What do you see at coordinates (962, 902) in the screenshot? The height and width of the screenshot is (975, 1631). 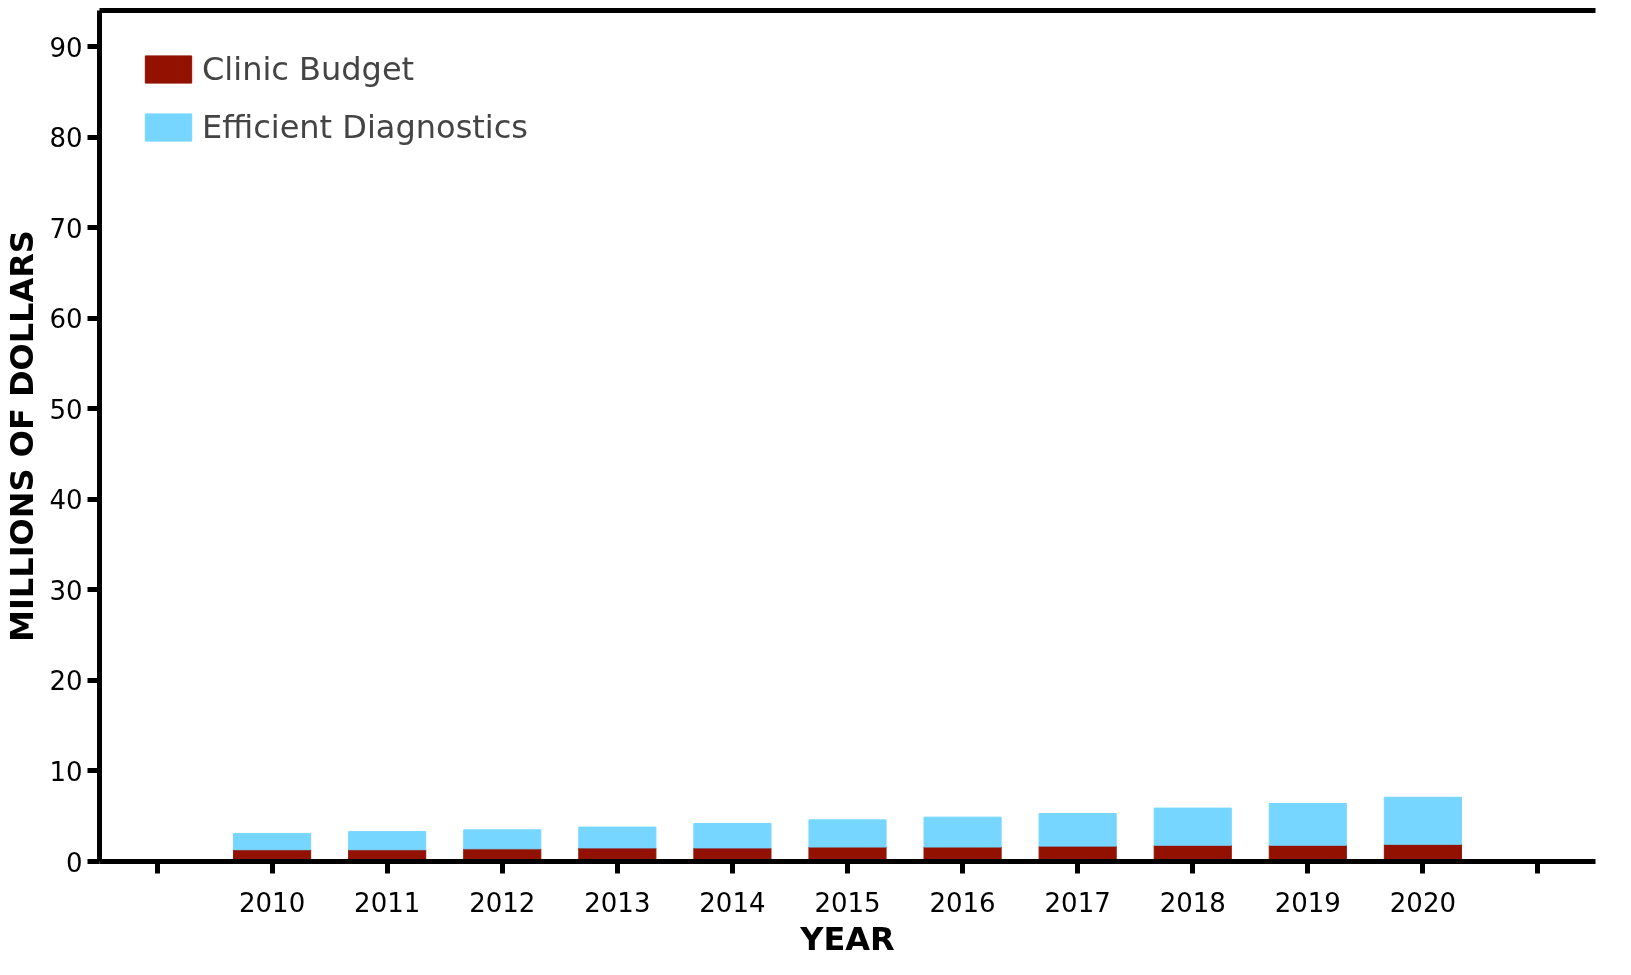 I see `x-tick-label: 2016` at bounding box center [962, 902].